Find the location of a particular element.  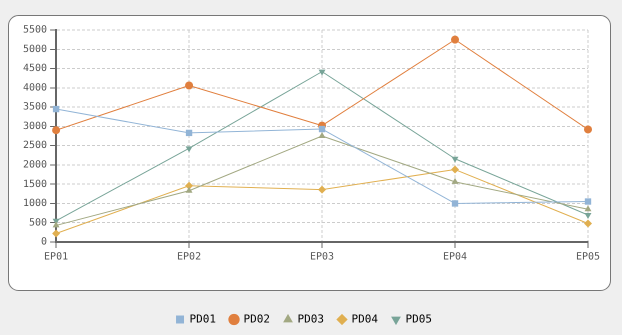

legend-label: PD03 is located at coordinates (311, 319).